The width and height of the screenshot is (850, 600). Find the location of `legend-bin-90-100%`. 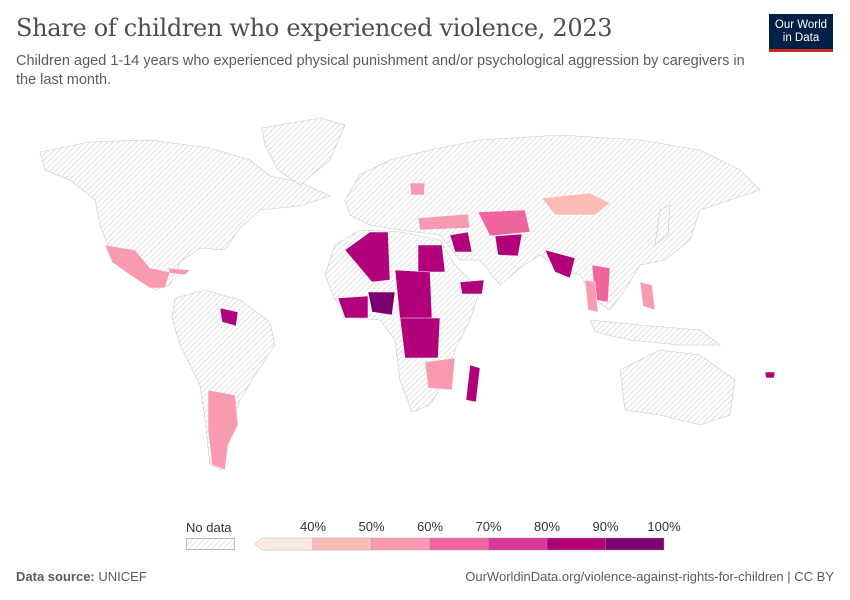

legend-bin-90-100% is located at coordinates (635, 544).